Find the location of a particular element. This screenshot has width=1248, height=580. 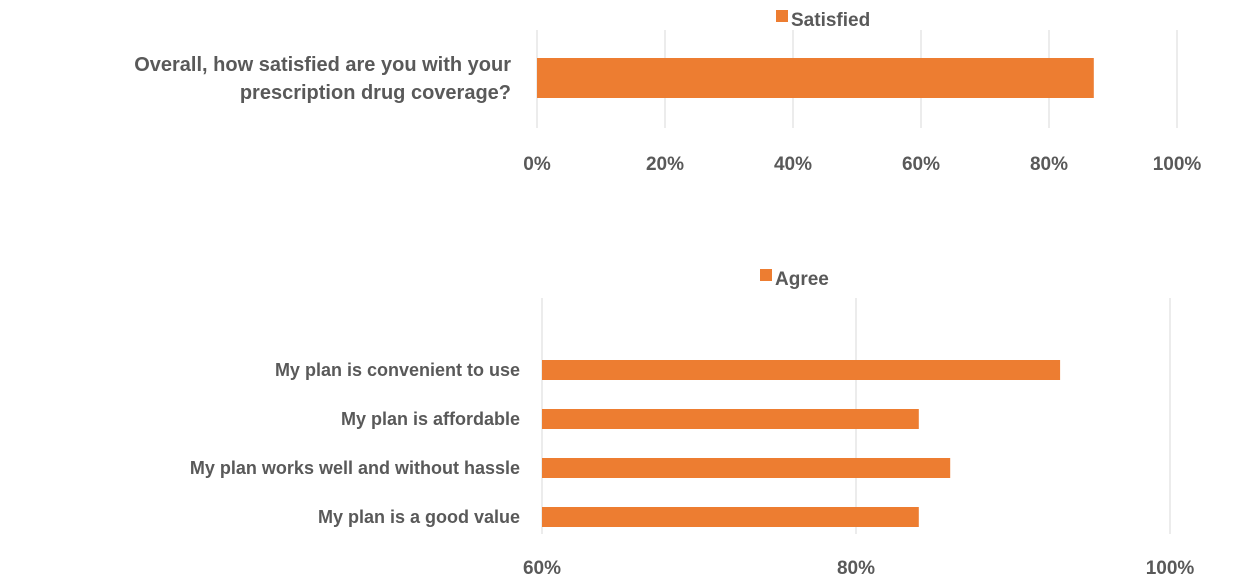

tick-label-1-0: 60% is located at coordinates (542, 566).